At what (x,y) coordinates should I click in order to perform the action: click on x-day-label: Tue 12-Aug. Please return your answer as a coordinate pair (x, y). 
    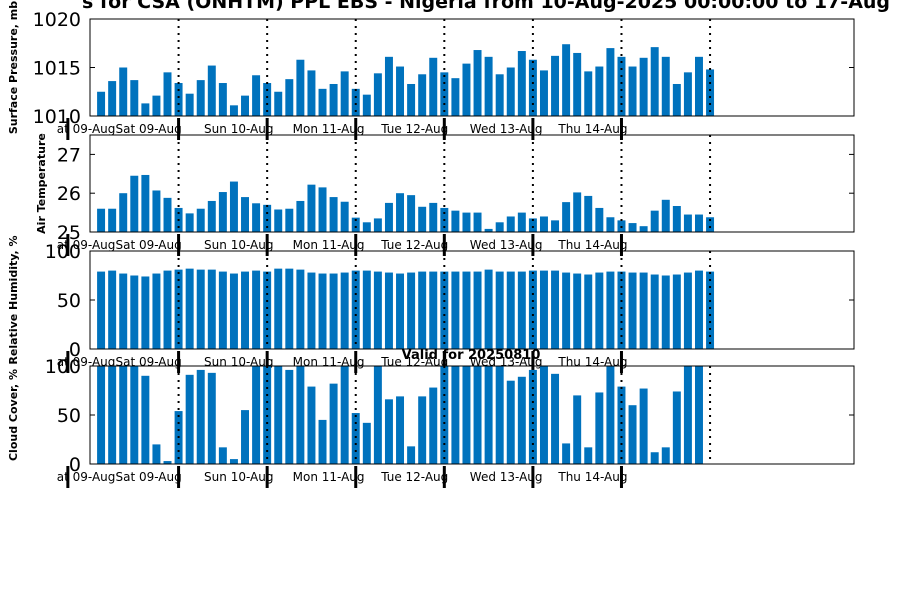
    Looking at the image, I should click on (414, 129).